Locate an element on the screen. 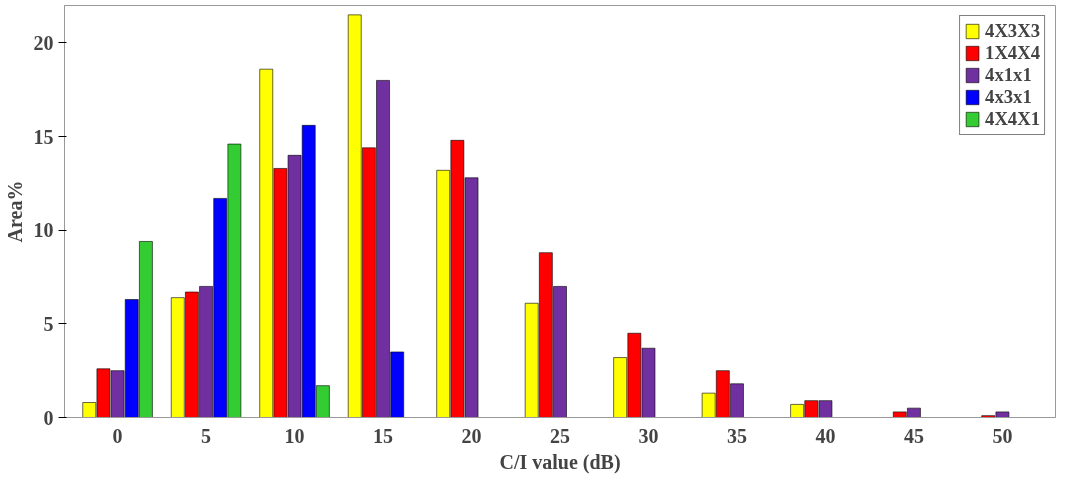 The height and width of the screenshot is (482, 1072). y-tick-label: 15 is located at coordinates (43, 136).